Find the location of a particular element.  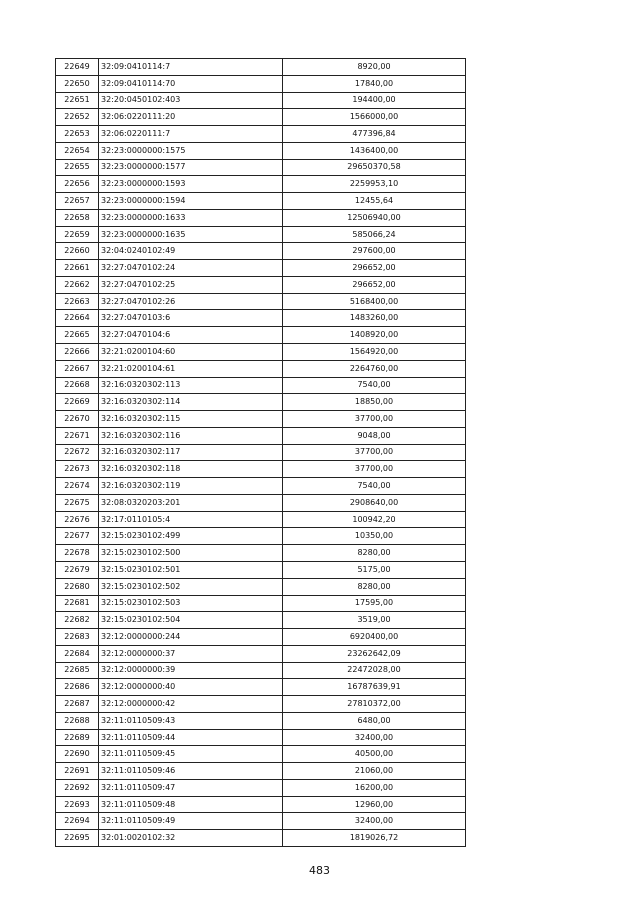

table-row: 22672 32:16:0320302:117 37700,00 is located at coordinates (260, 452).